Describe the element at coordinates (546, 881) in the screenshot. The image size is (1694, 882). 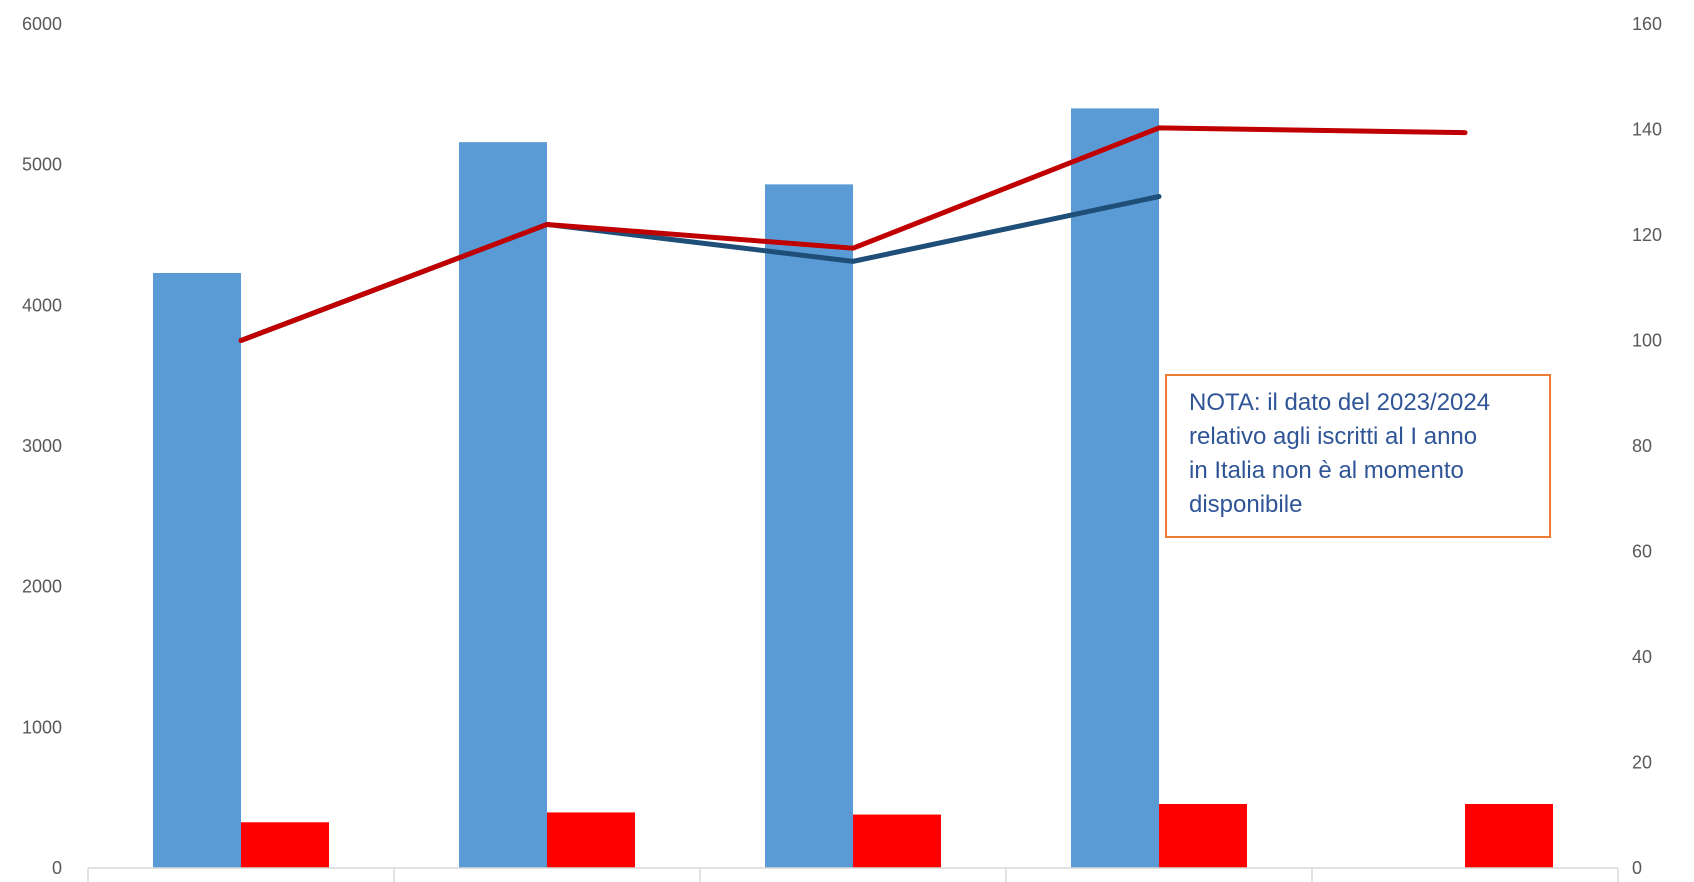
I see `x-tick-label: 2020/2021` at that location.